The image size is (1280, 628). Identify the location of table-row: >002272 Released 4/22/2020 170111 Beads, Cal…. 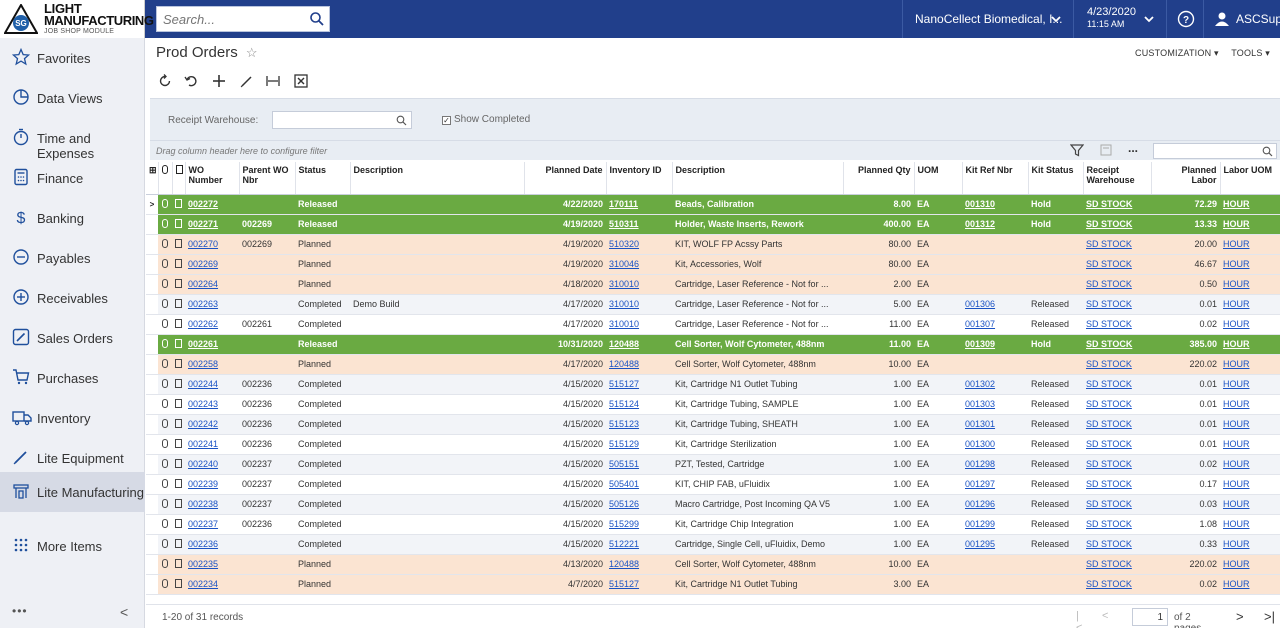
(713, 204).